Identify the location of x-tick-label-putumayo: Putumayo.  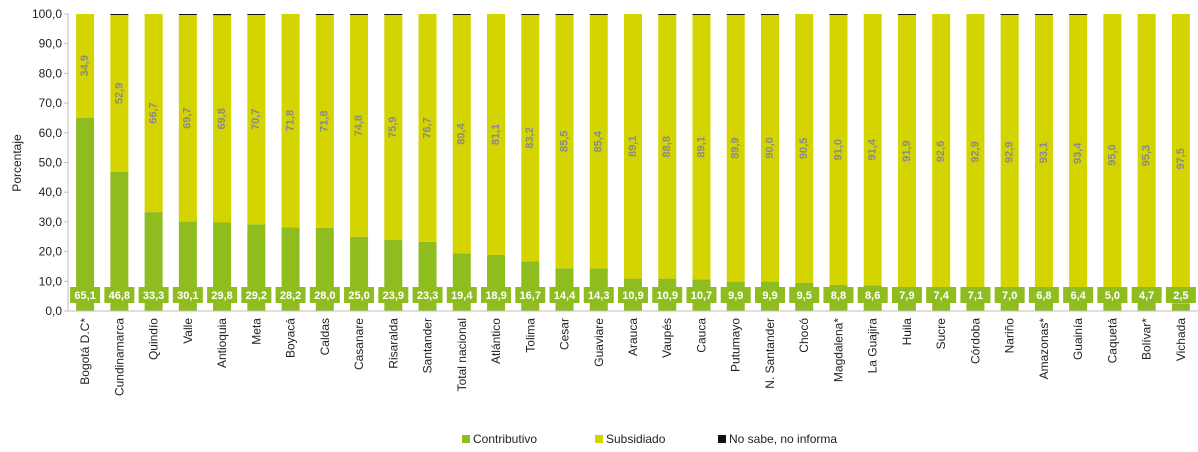
(736, 345).